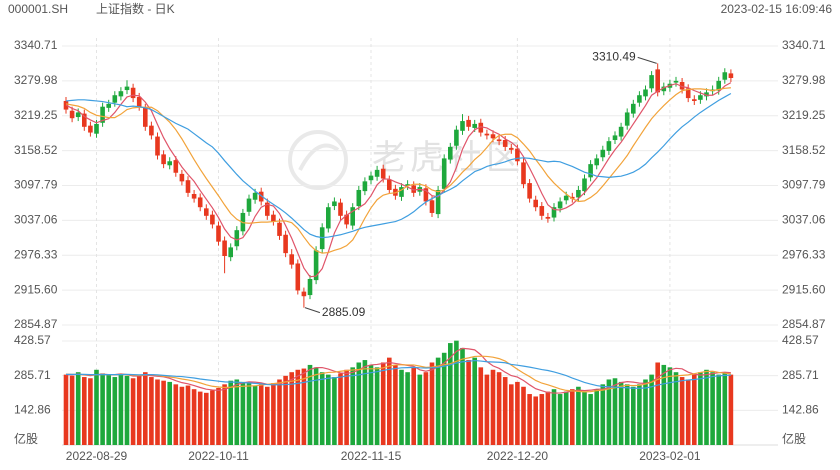 This screenshot has width=840, height=470. Describe the element at coordinates (777, 9) in the screenshot. I see `timestamp: 2023-02-15 16:09:46` at that location.